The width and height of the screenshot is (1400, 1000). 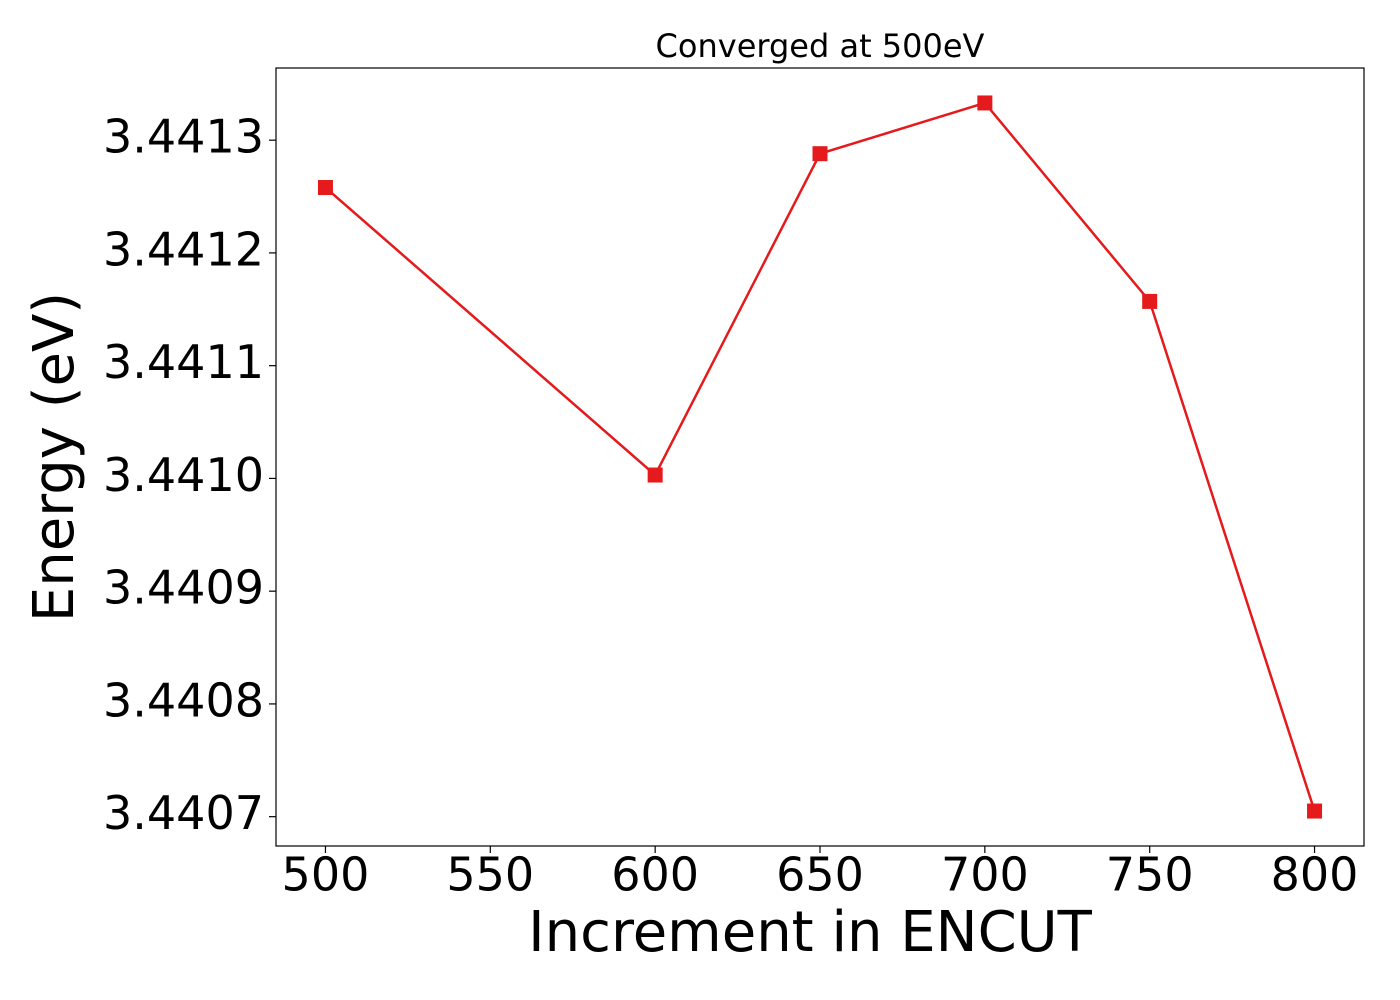 I want to click on y-tick-label: 3.4408, so click(x=183, y=700).